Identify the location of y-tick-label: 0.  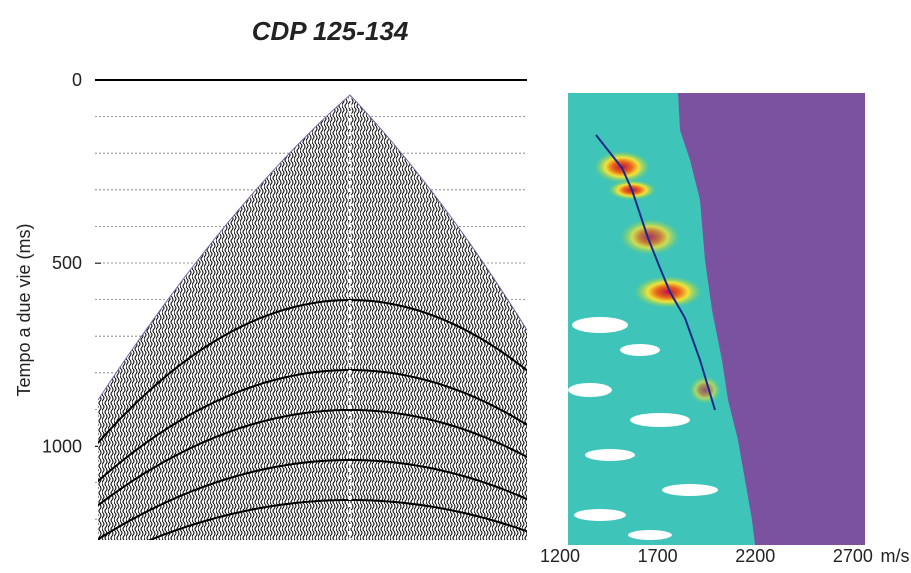
(77, 80).